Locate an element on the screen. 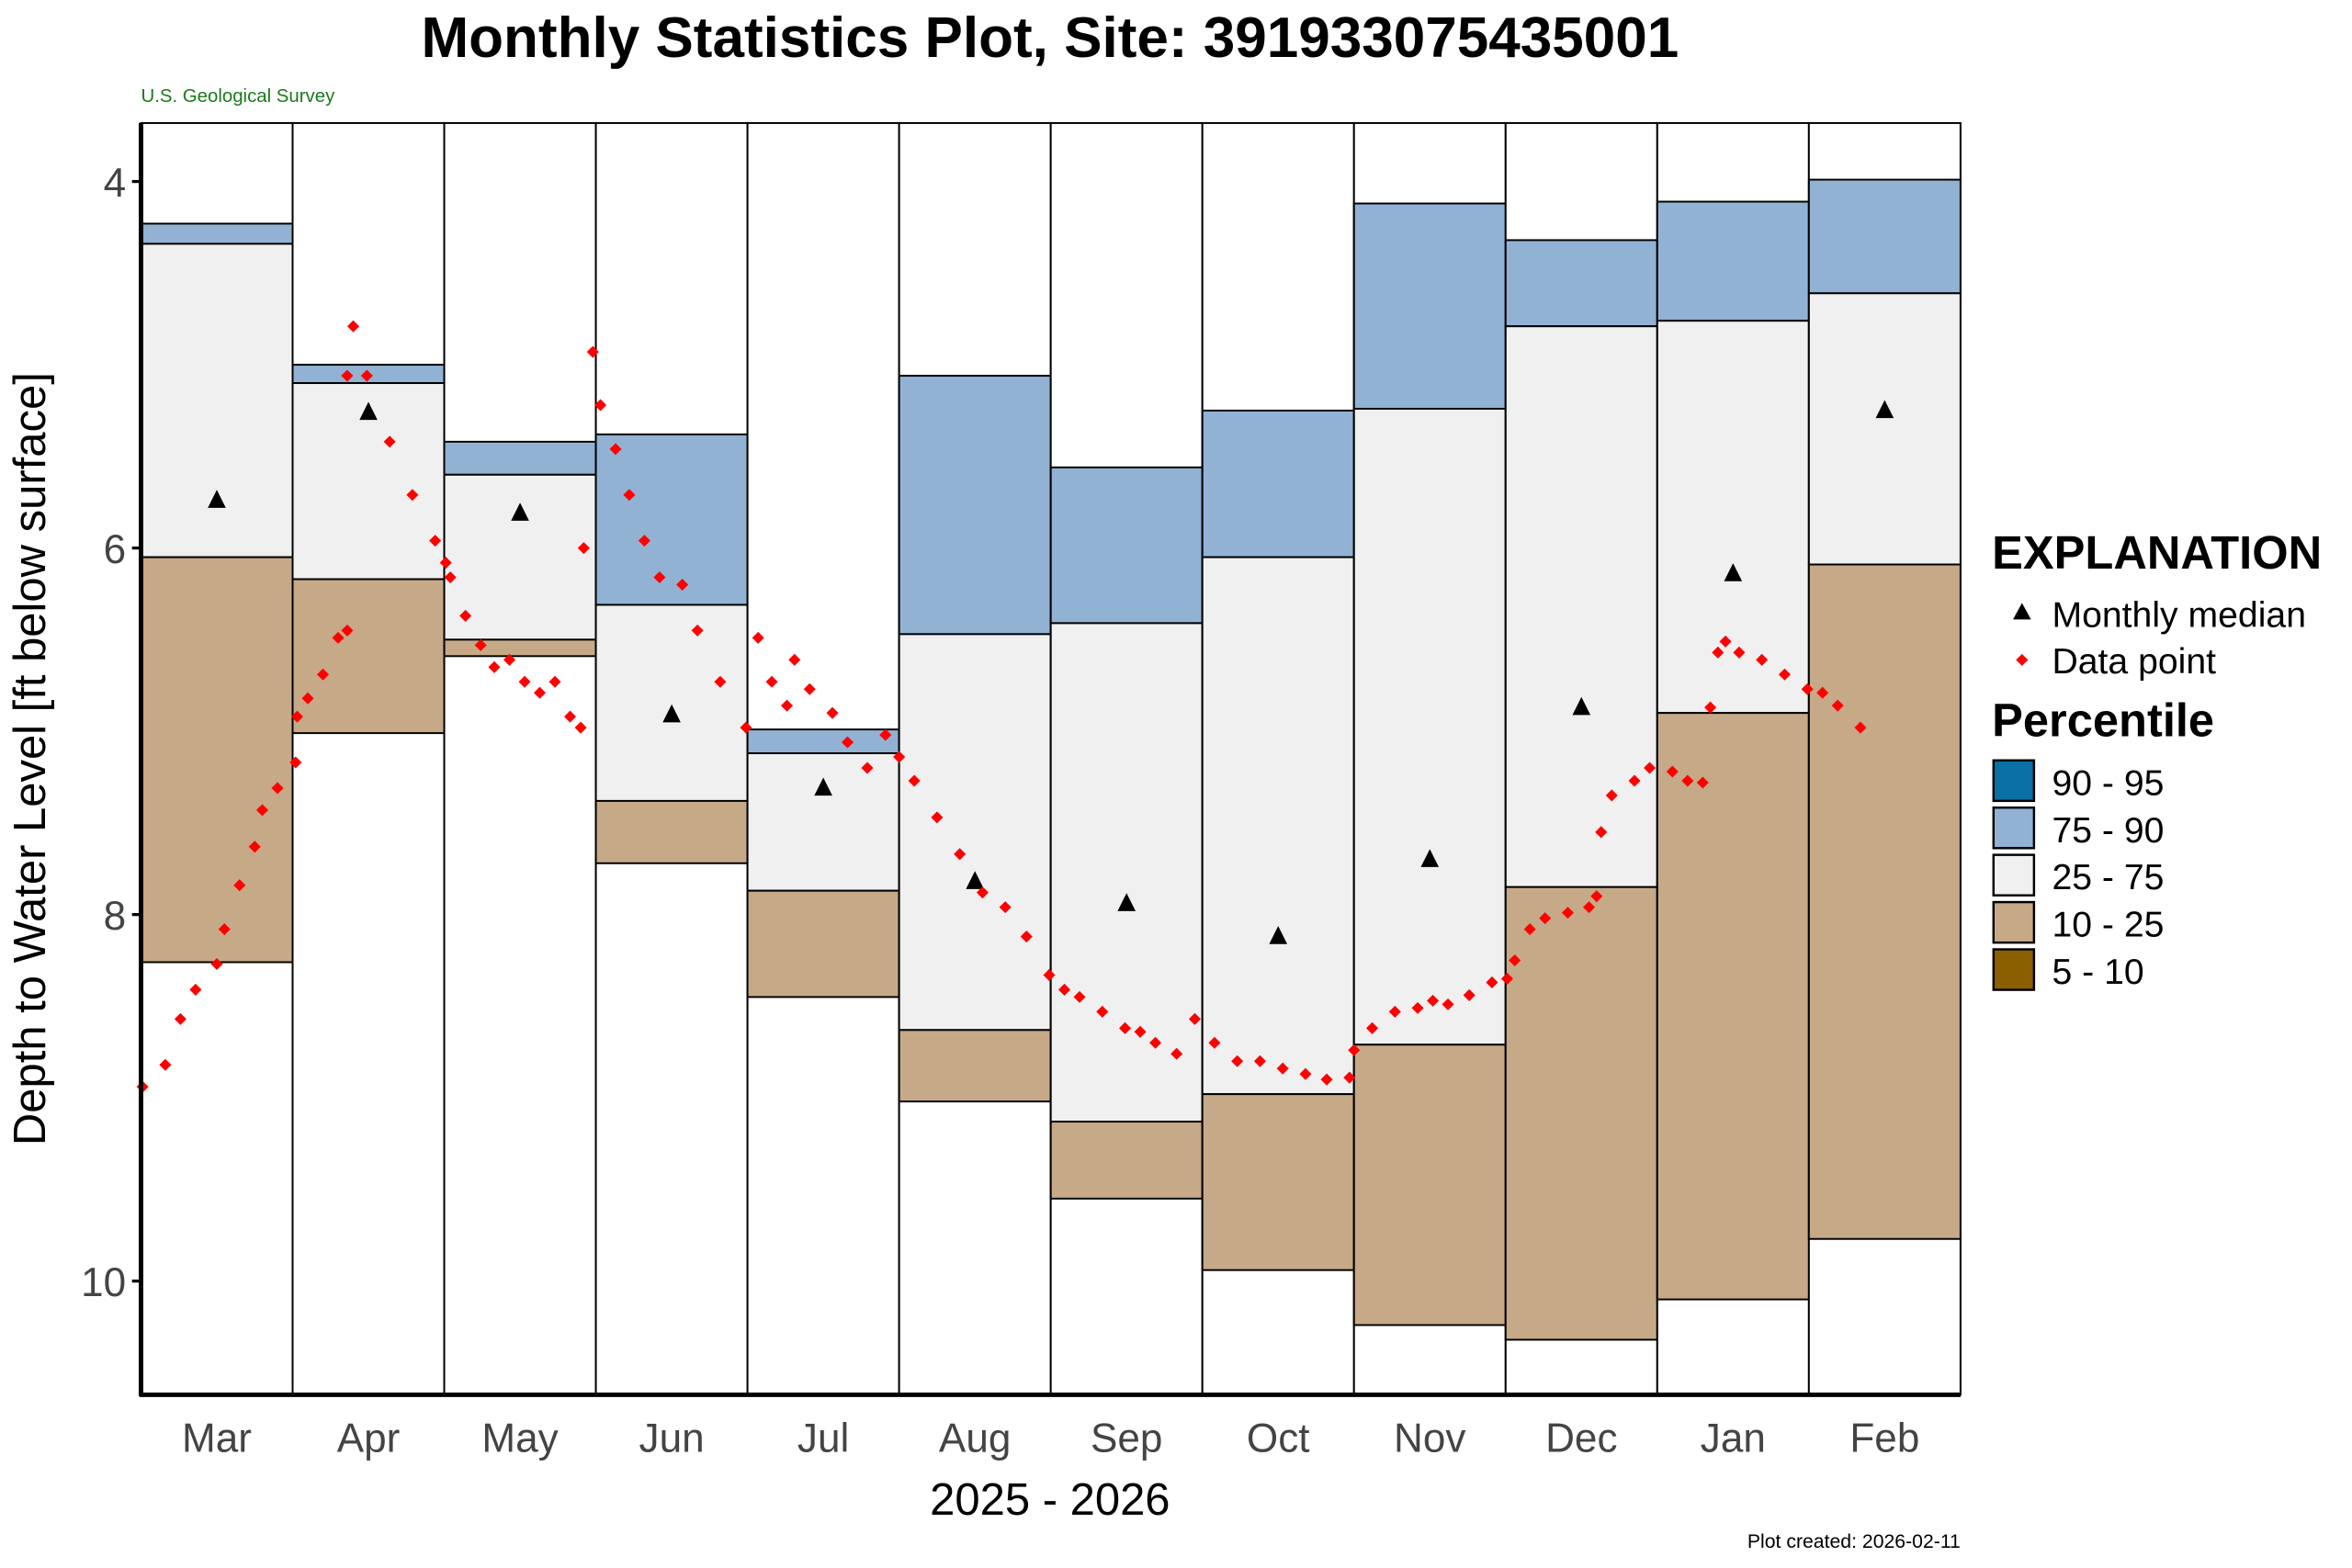  x-tick-label-may: May is located at coordinates (519, 1439).